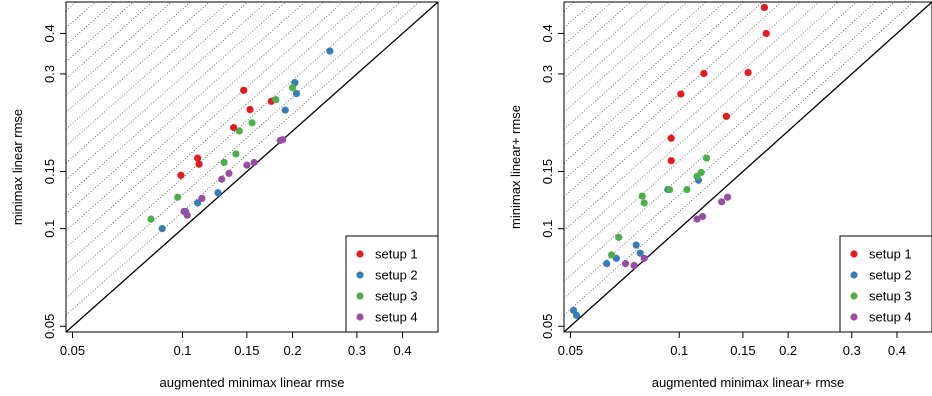 This screenshot has width=932, height=396. Describe the element at coordinates (49, 326) in the screenshot. I see `y-tick-label: 0.05` at that location.